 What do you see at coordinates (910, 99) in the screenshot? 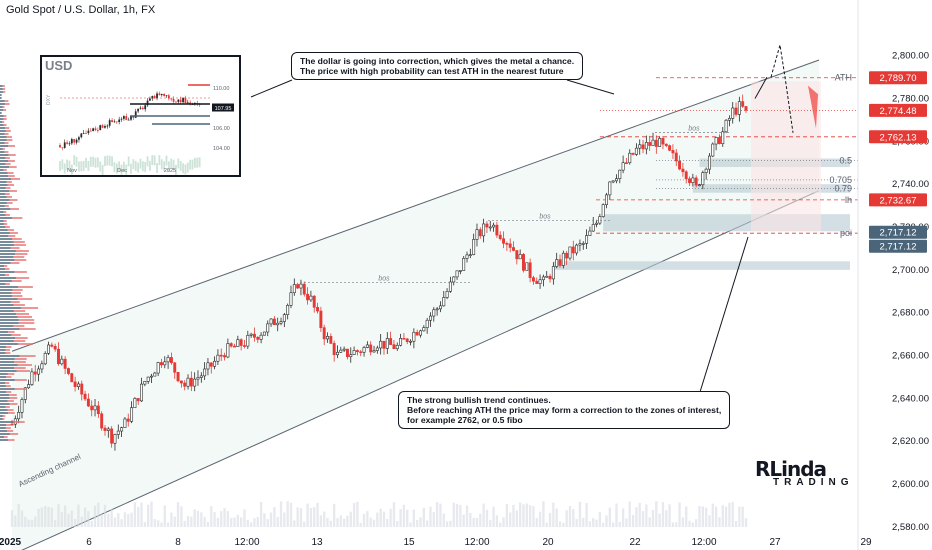
I see `y-tick-label: 2,780.00` at bounding box center [910, 99].